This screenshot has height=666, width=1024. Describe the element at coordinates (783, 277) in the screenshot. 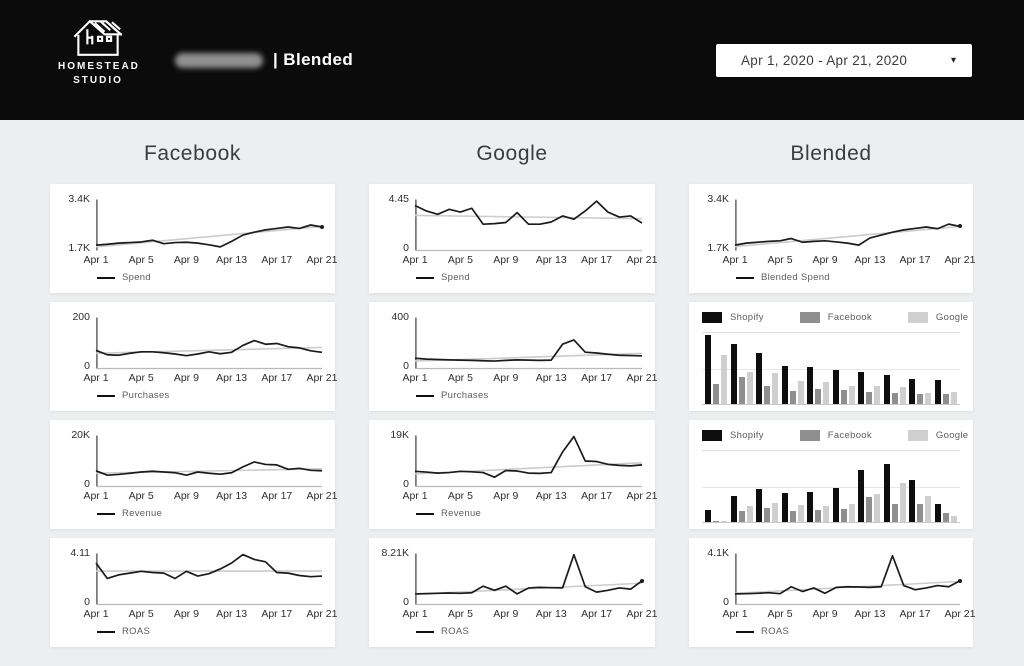

I see `chart-legend: Blended Spend` at that location.